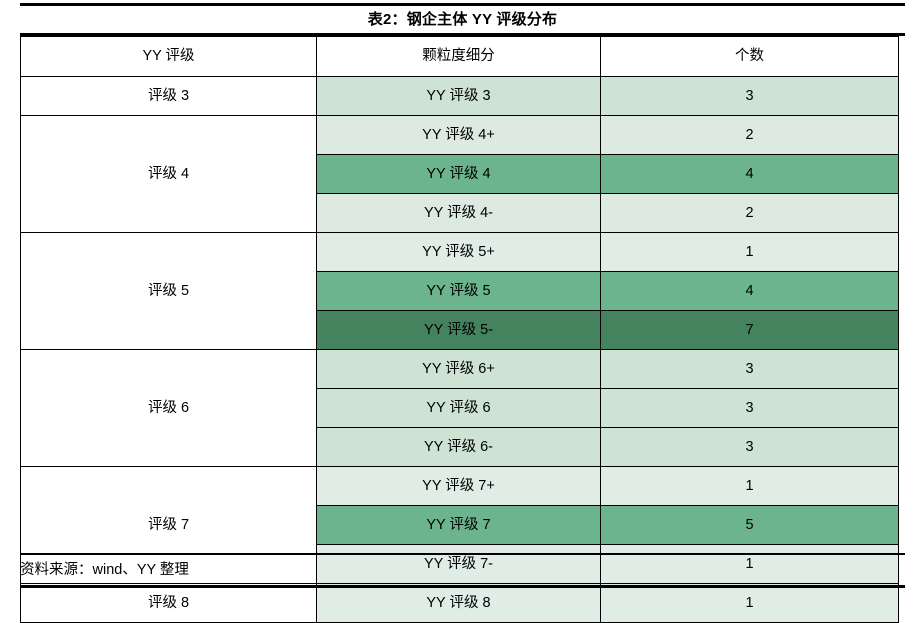 Image resolution: width=919 pixels, height=623 pixels. What do you see at coordinates (168, 174) in the screenshot?
I see `rating-bucket-cell: 评级 4` at bounding box center [168, 174].